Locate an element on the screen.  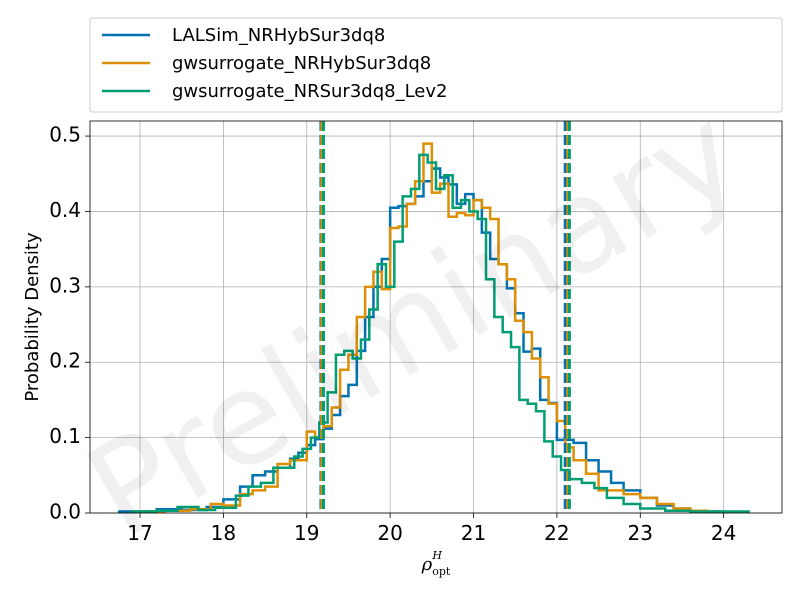
x-tick-label: 23 is located at coordinates (640, 533).